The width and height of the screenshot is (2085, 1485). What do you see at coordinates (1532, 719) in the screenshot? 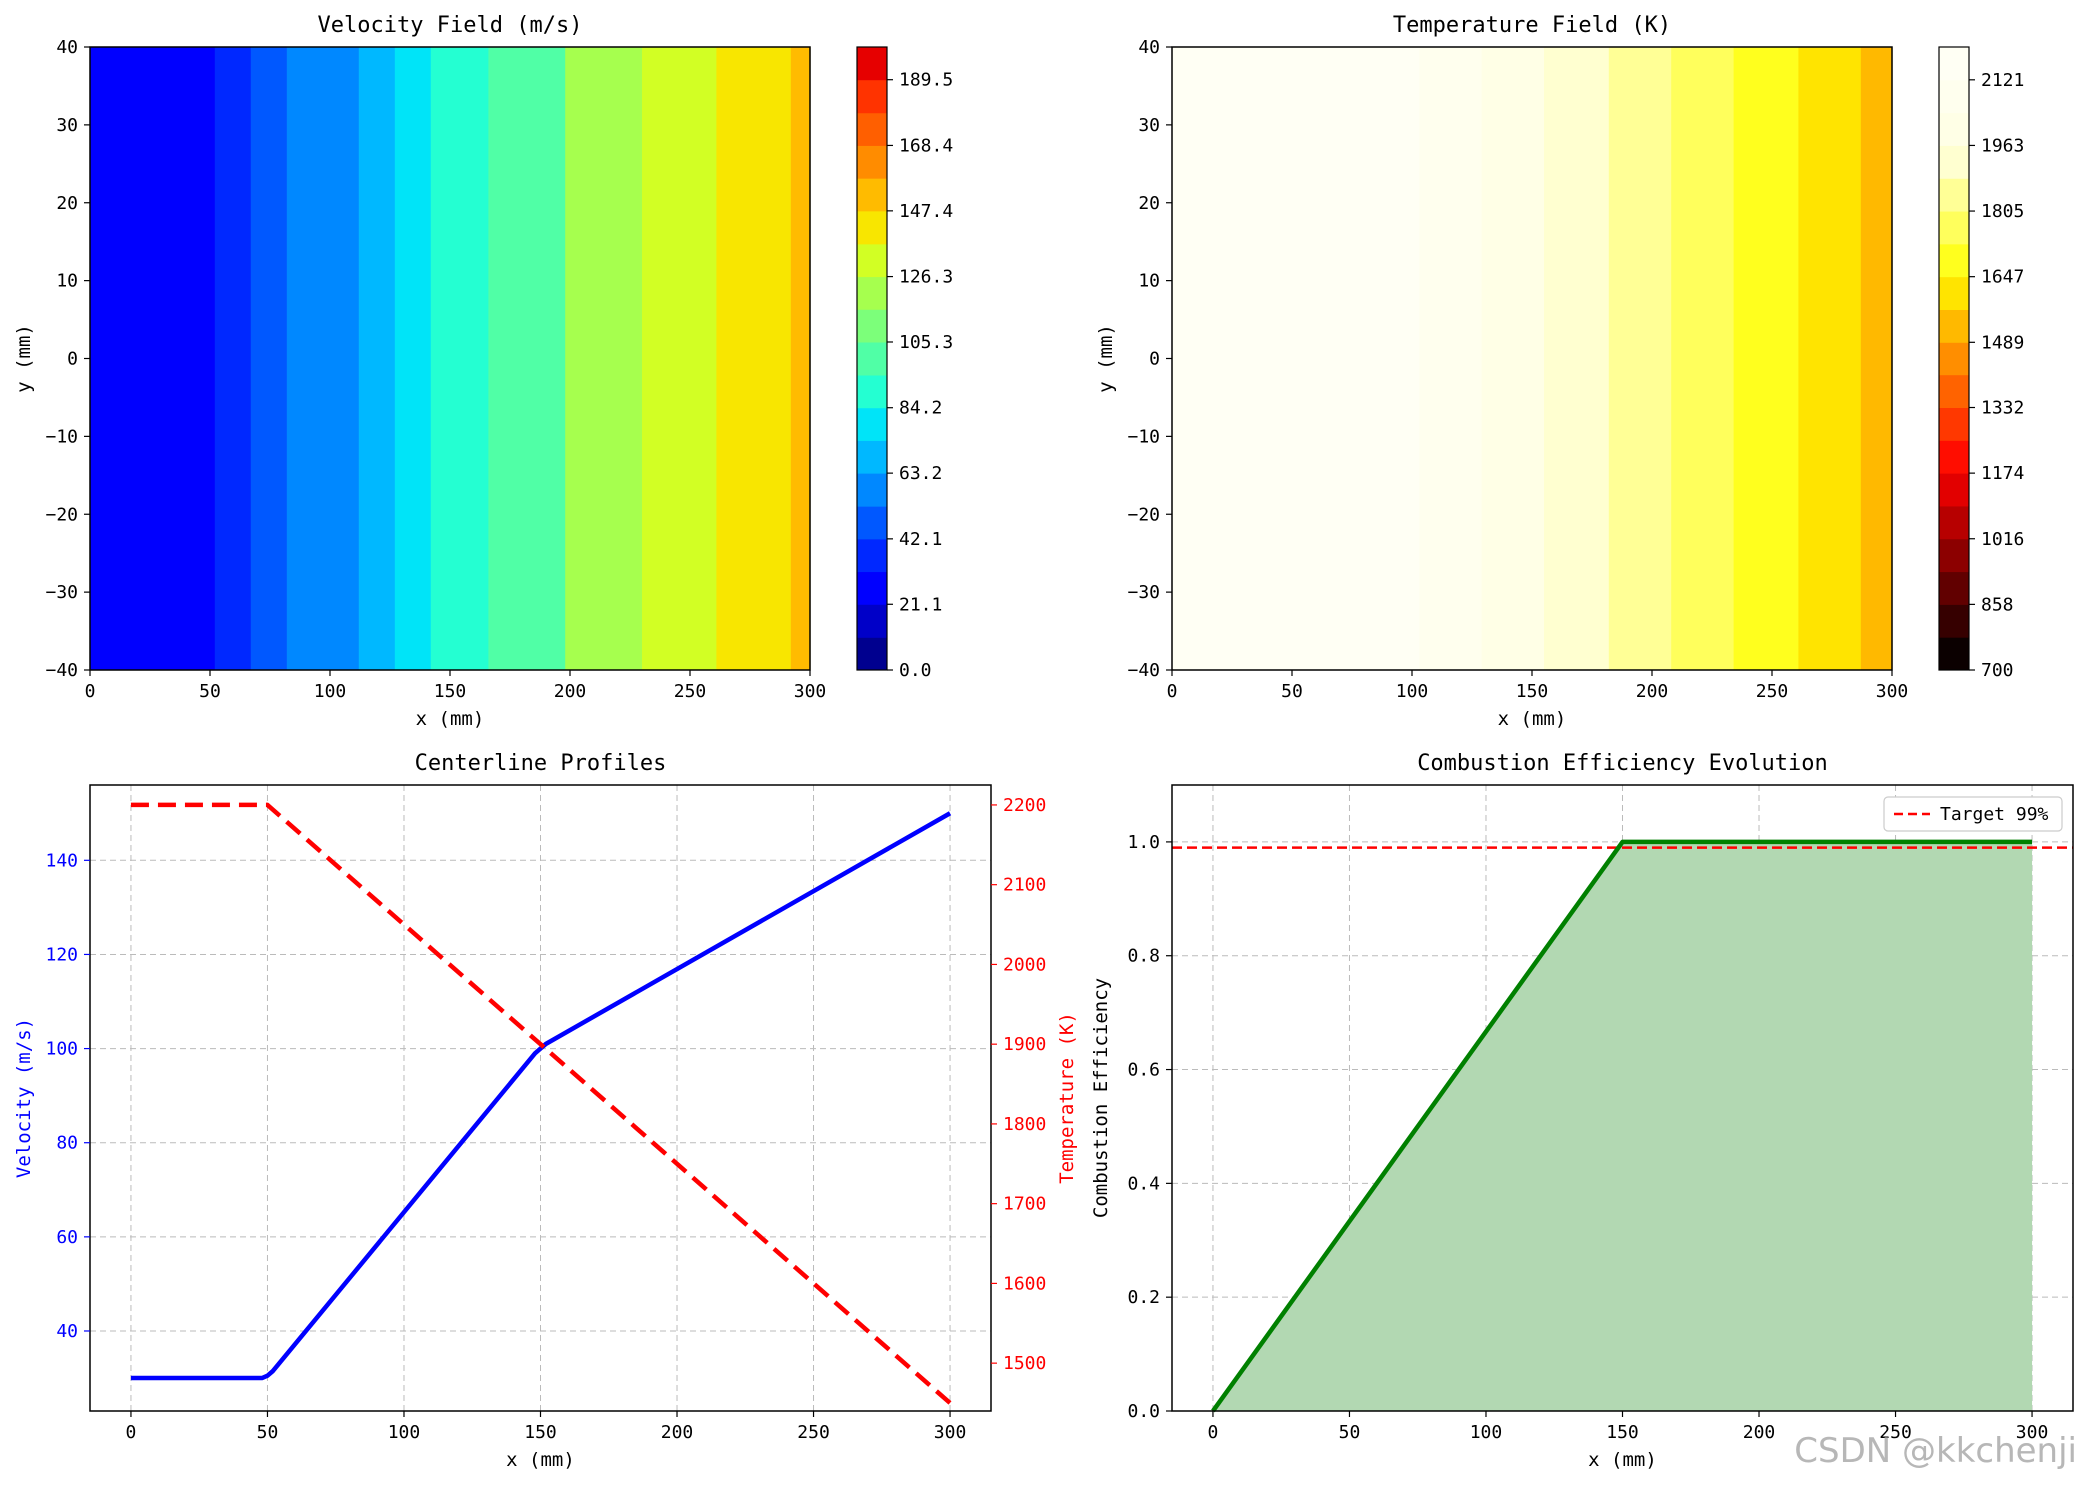
I see `temperature-xlabel: x (mm)` at bounding box center [1532, 719].